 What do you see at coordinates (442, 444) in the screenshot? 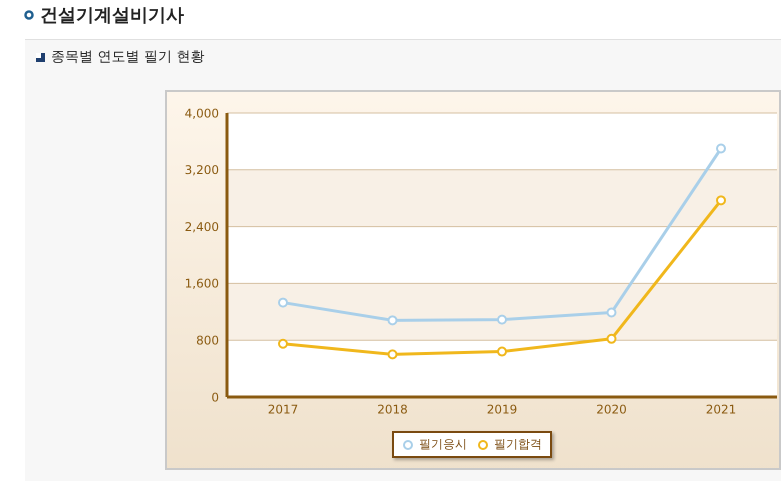
I see `legend-label: 필기응시` at bounding box center [442, 444].